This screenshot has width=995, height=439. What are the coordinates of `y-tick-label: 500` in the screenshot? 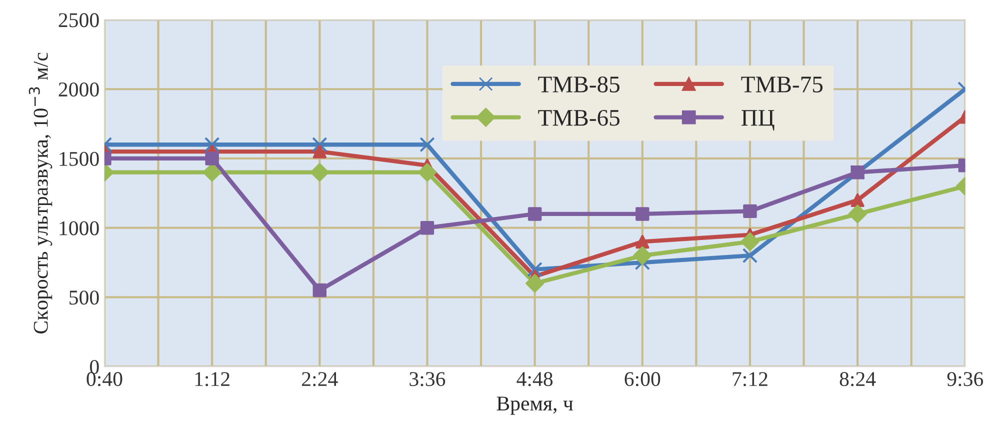 It's located at (84, 297).